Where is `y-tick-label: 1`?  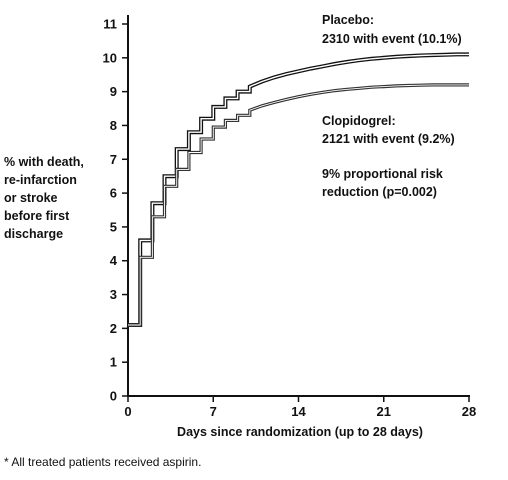 y-tick-label: 1 is located at coordinates (113, 362).